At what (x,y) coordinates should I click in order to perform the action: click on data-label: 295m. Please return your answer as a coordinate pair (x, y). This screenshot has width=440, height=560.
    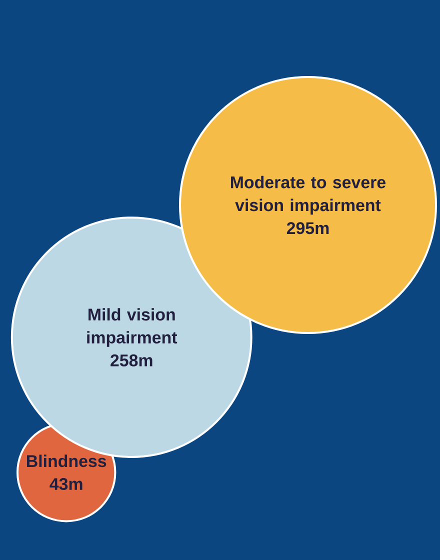
    Looking at the image, I should click on (307, 228).